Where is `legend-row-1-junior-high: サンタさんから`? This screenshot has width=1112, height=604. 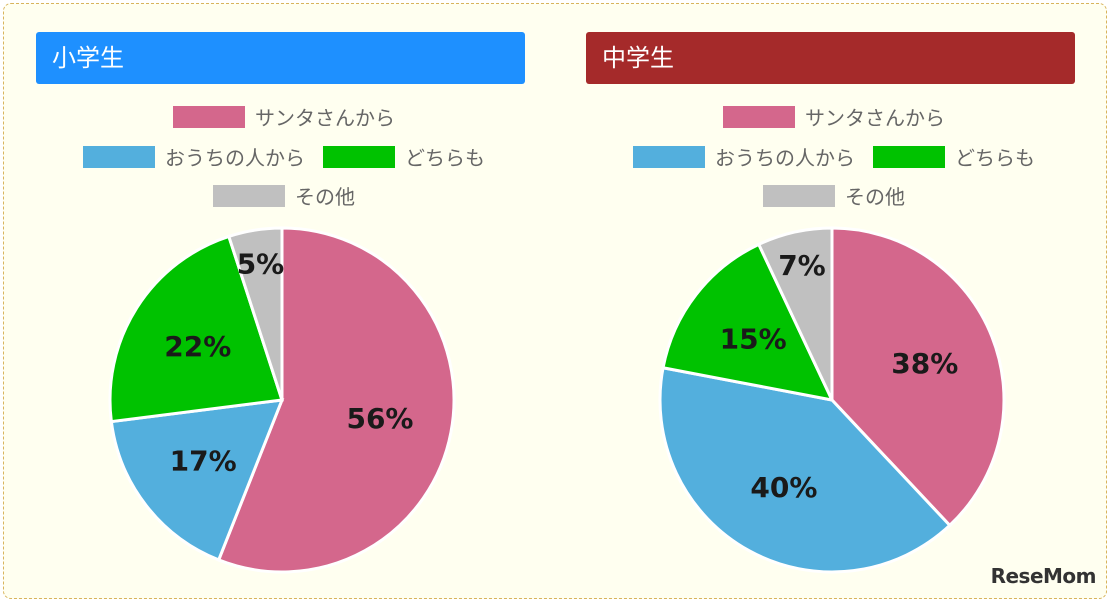 legend-row-1-junior-high: サンタさんから is located at coordinates (833, 116).